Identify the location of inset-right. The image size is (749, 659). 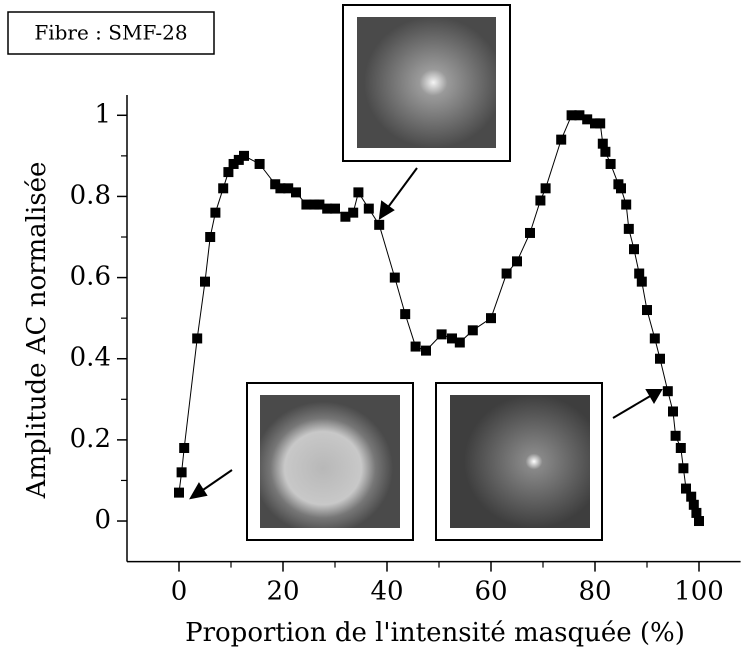
(519, 461).